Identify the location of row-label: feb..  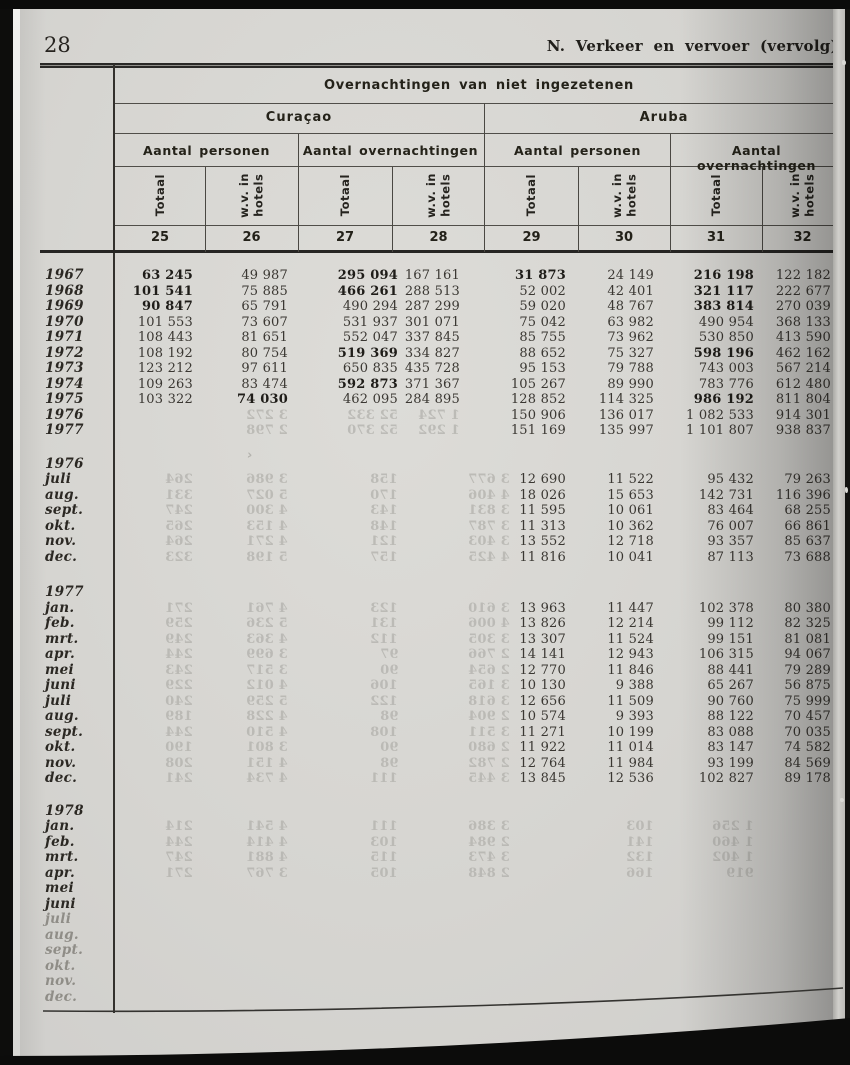
(60, 623).